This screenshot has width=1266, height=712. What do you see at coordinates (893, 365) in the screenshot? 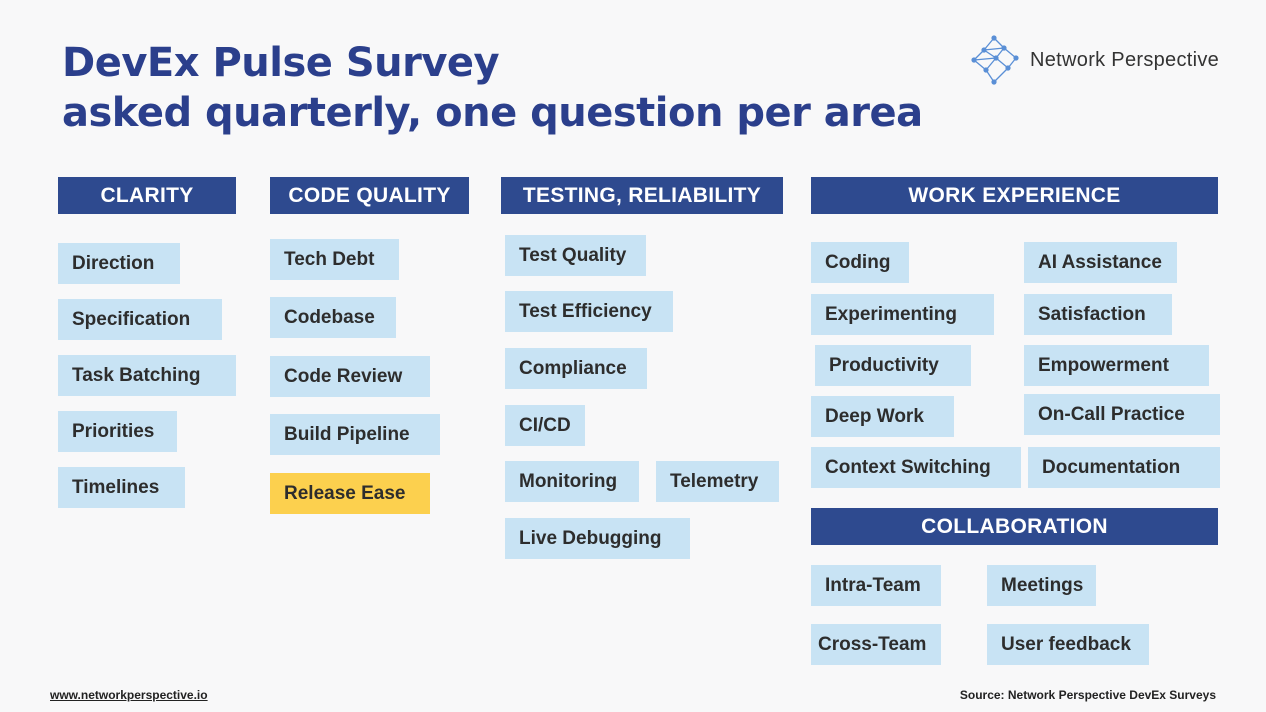
I see `chip-productivity: Productivity` at bounding box center [893, 365].